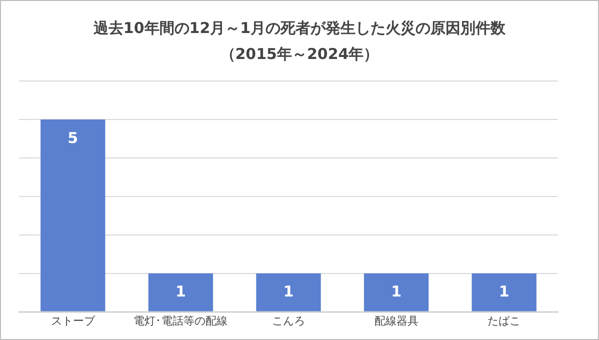  Describe the element at coordinates (181, 321) in the screenshot. I see `x-tick-label: 電灯･電話等の配線` at that location.